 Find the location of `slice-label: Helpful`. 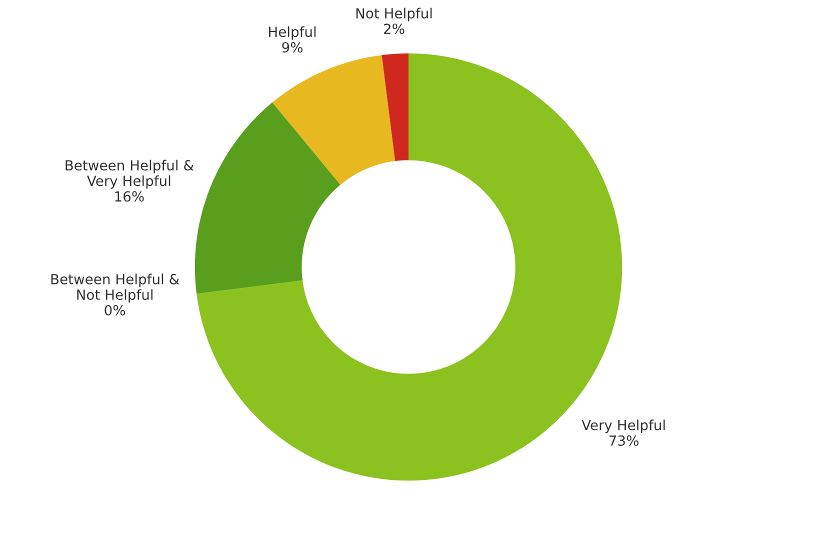

slice-label: Helpful is located at coordinates (292, 33).